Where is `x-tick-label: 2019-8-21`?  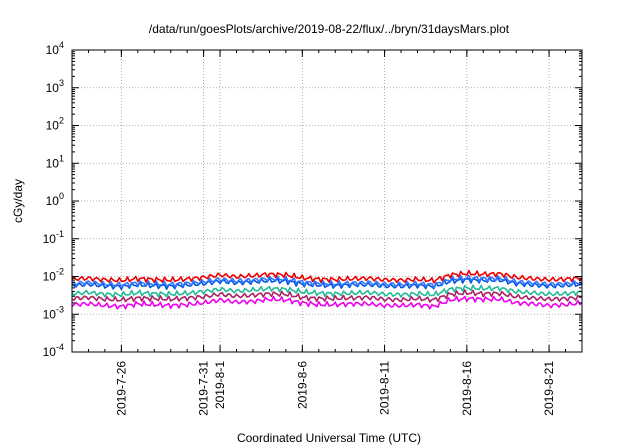 x-tick-label: 2019-8-21 is located at coordinates (549, 388).